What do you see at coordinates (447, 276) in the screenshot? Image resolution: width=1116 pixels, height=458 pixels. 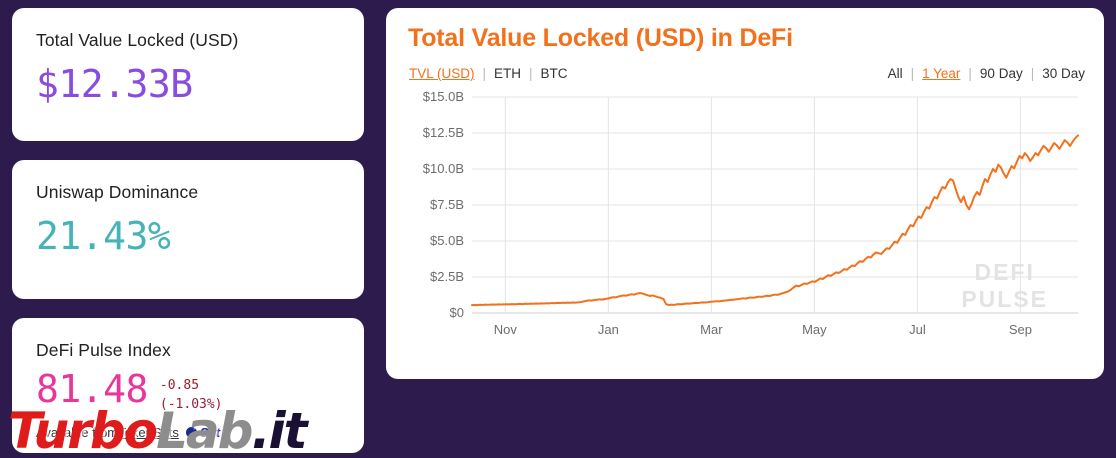 I see `y-tick-label: $2.5B` at bounding box center [447, 276].